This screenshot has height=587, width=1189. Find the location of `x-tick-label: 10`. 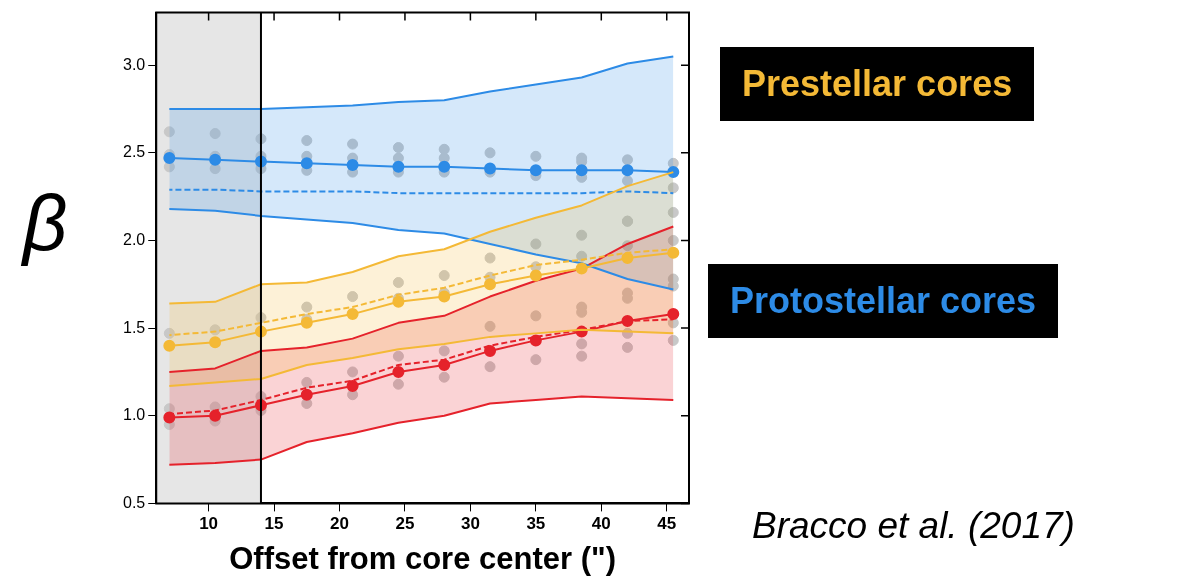

x-tick-label: 10 is located at coordinates (209, 524).